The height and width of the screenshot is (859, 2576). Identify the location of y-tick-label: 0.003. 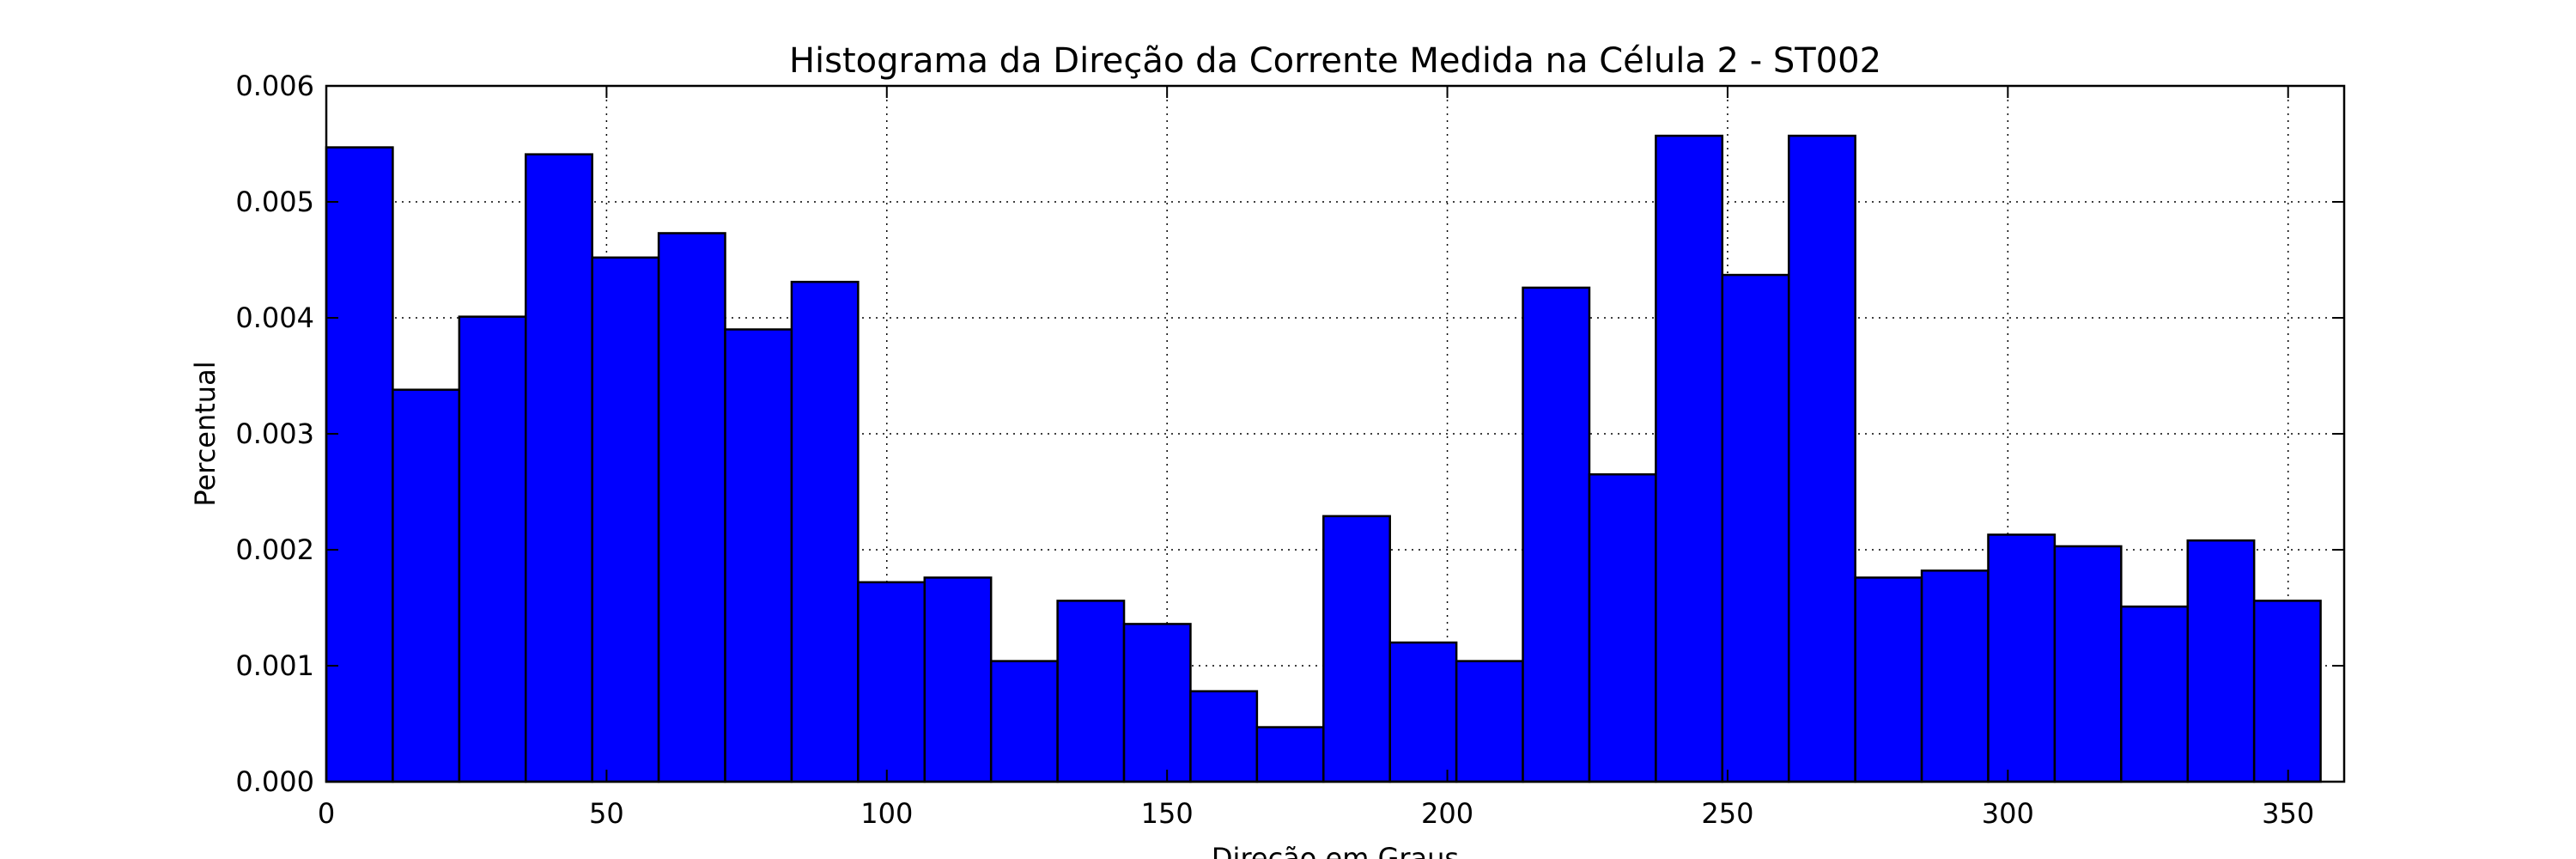
(274, 434).